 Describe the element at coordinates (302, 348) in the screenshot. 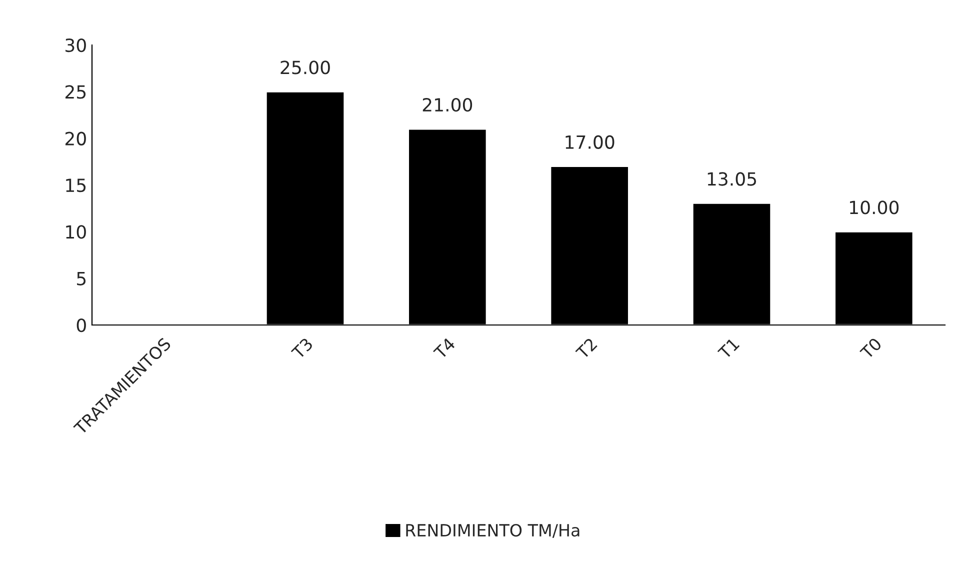

I see `x-tick-label: T3` at that location.